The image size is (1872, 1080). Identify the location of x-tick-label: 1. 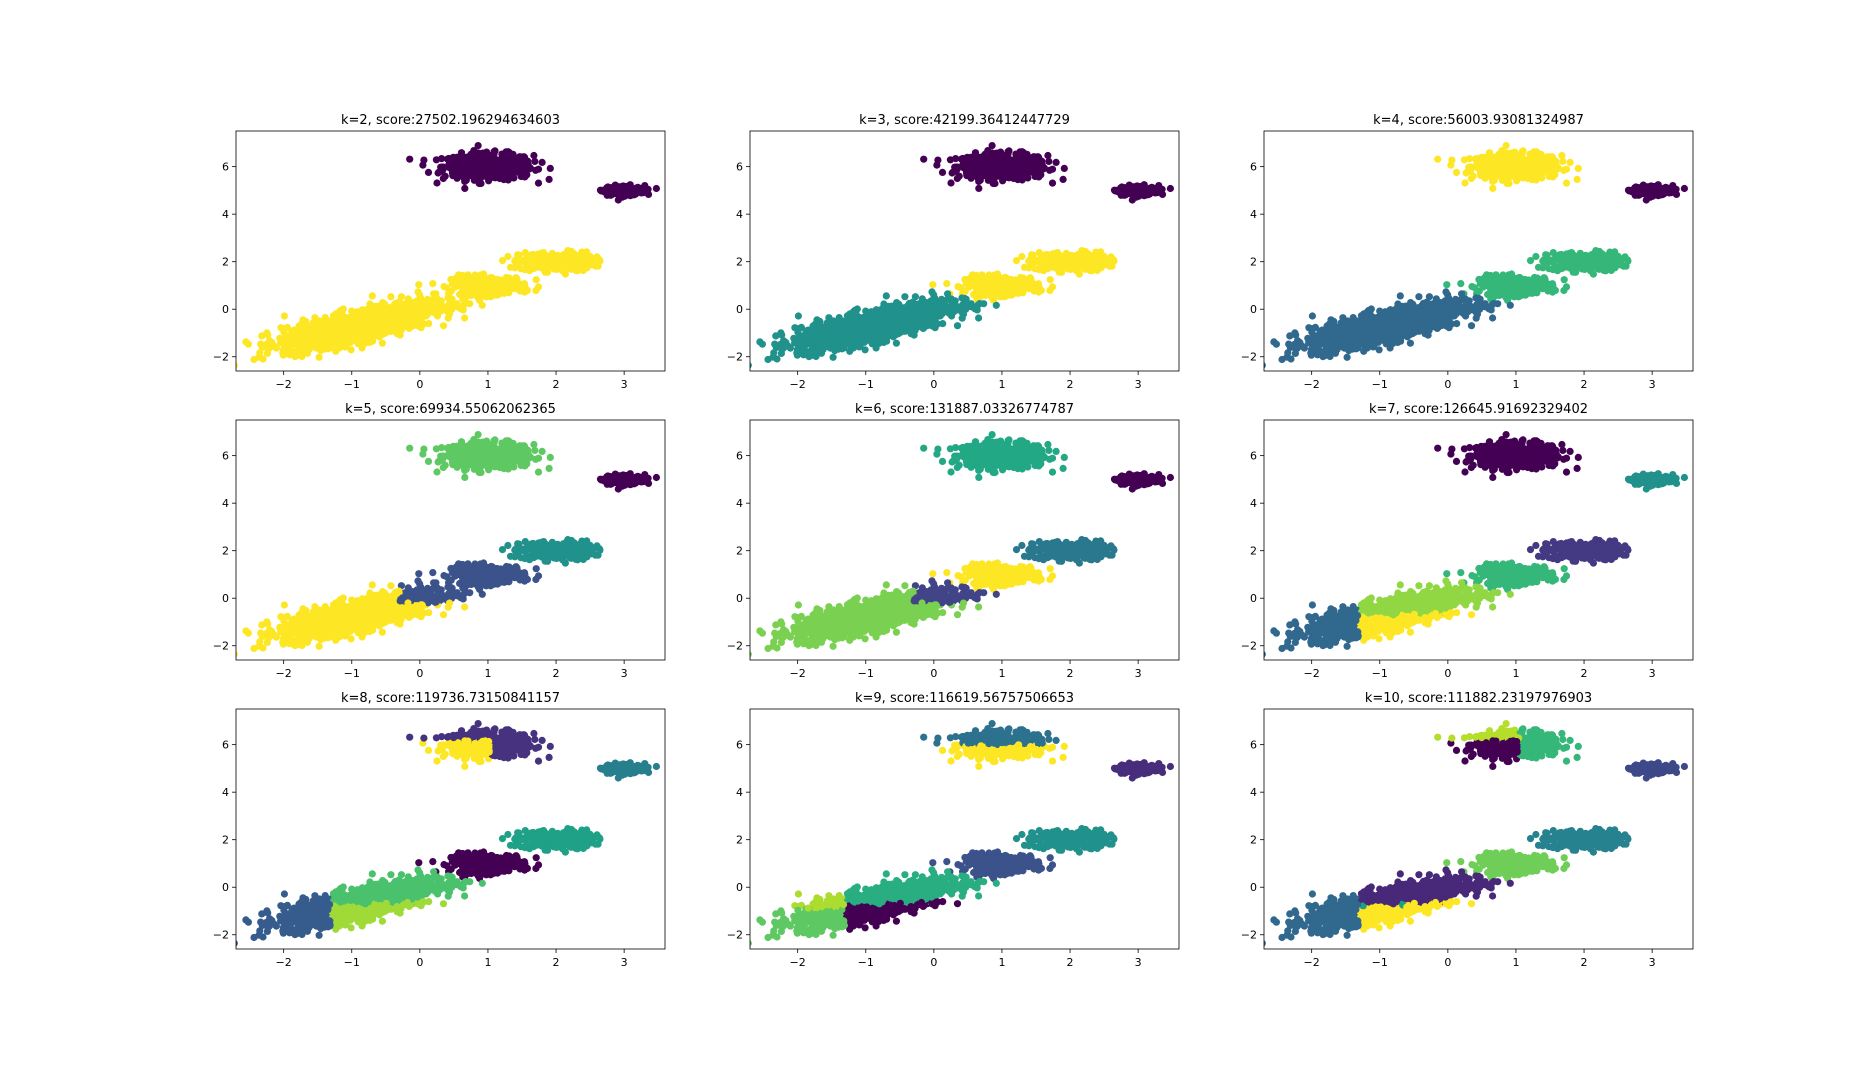
(487, 384).